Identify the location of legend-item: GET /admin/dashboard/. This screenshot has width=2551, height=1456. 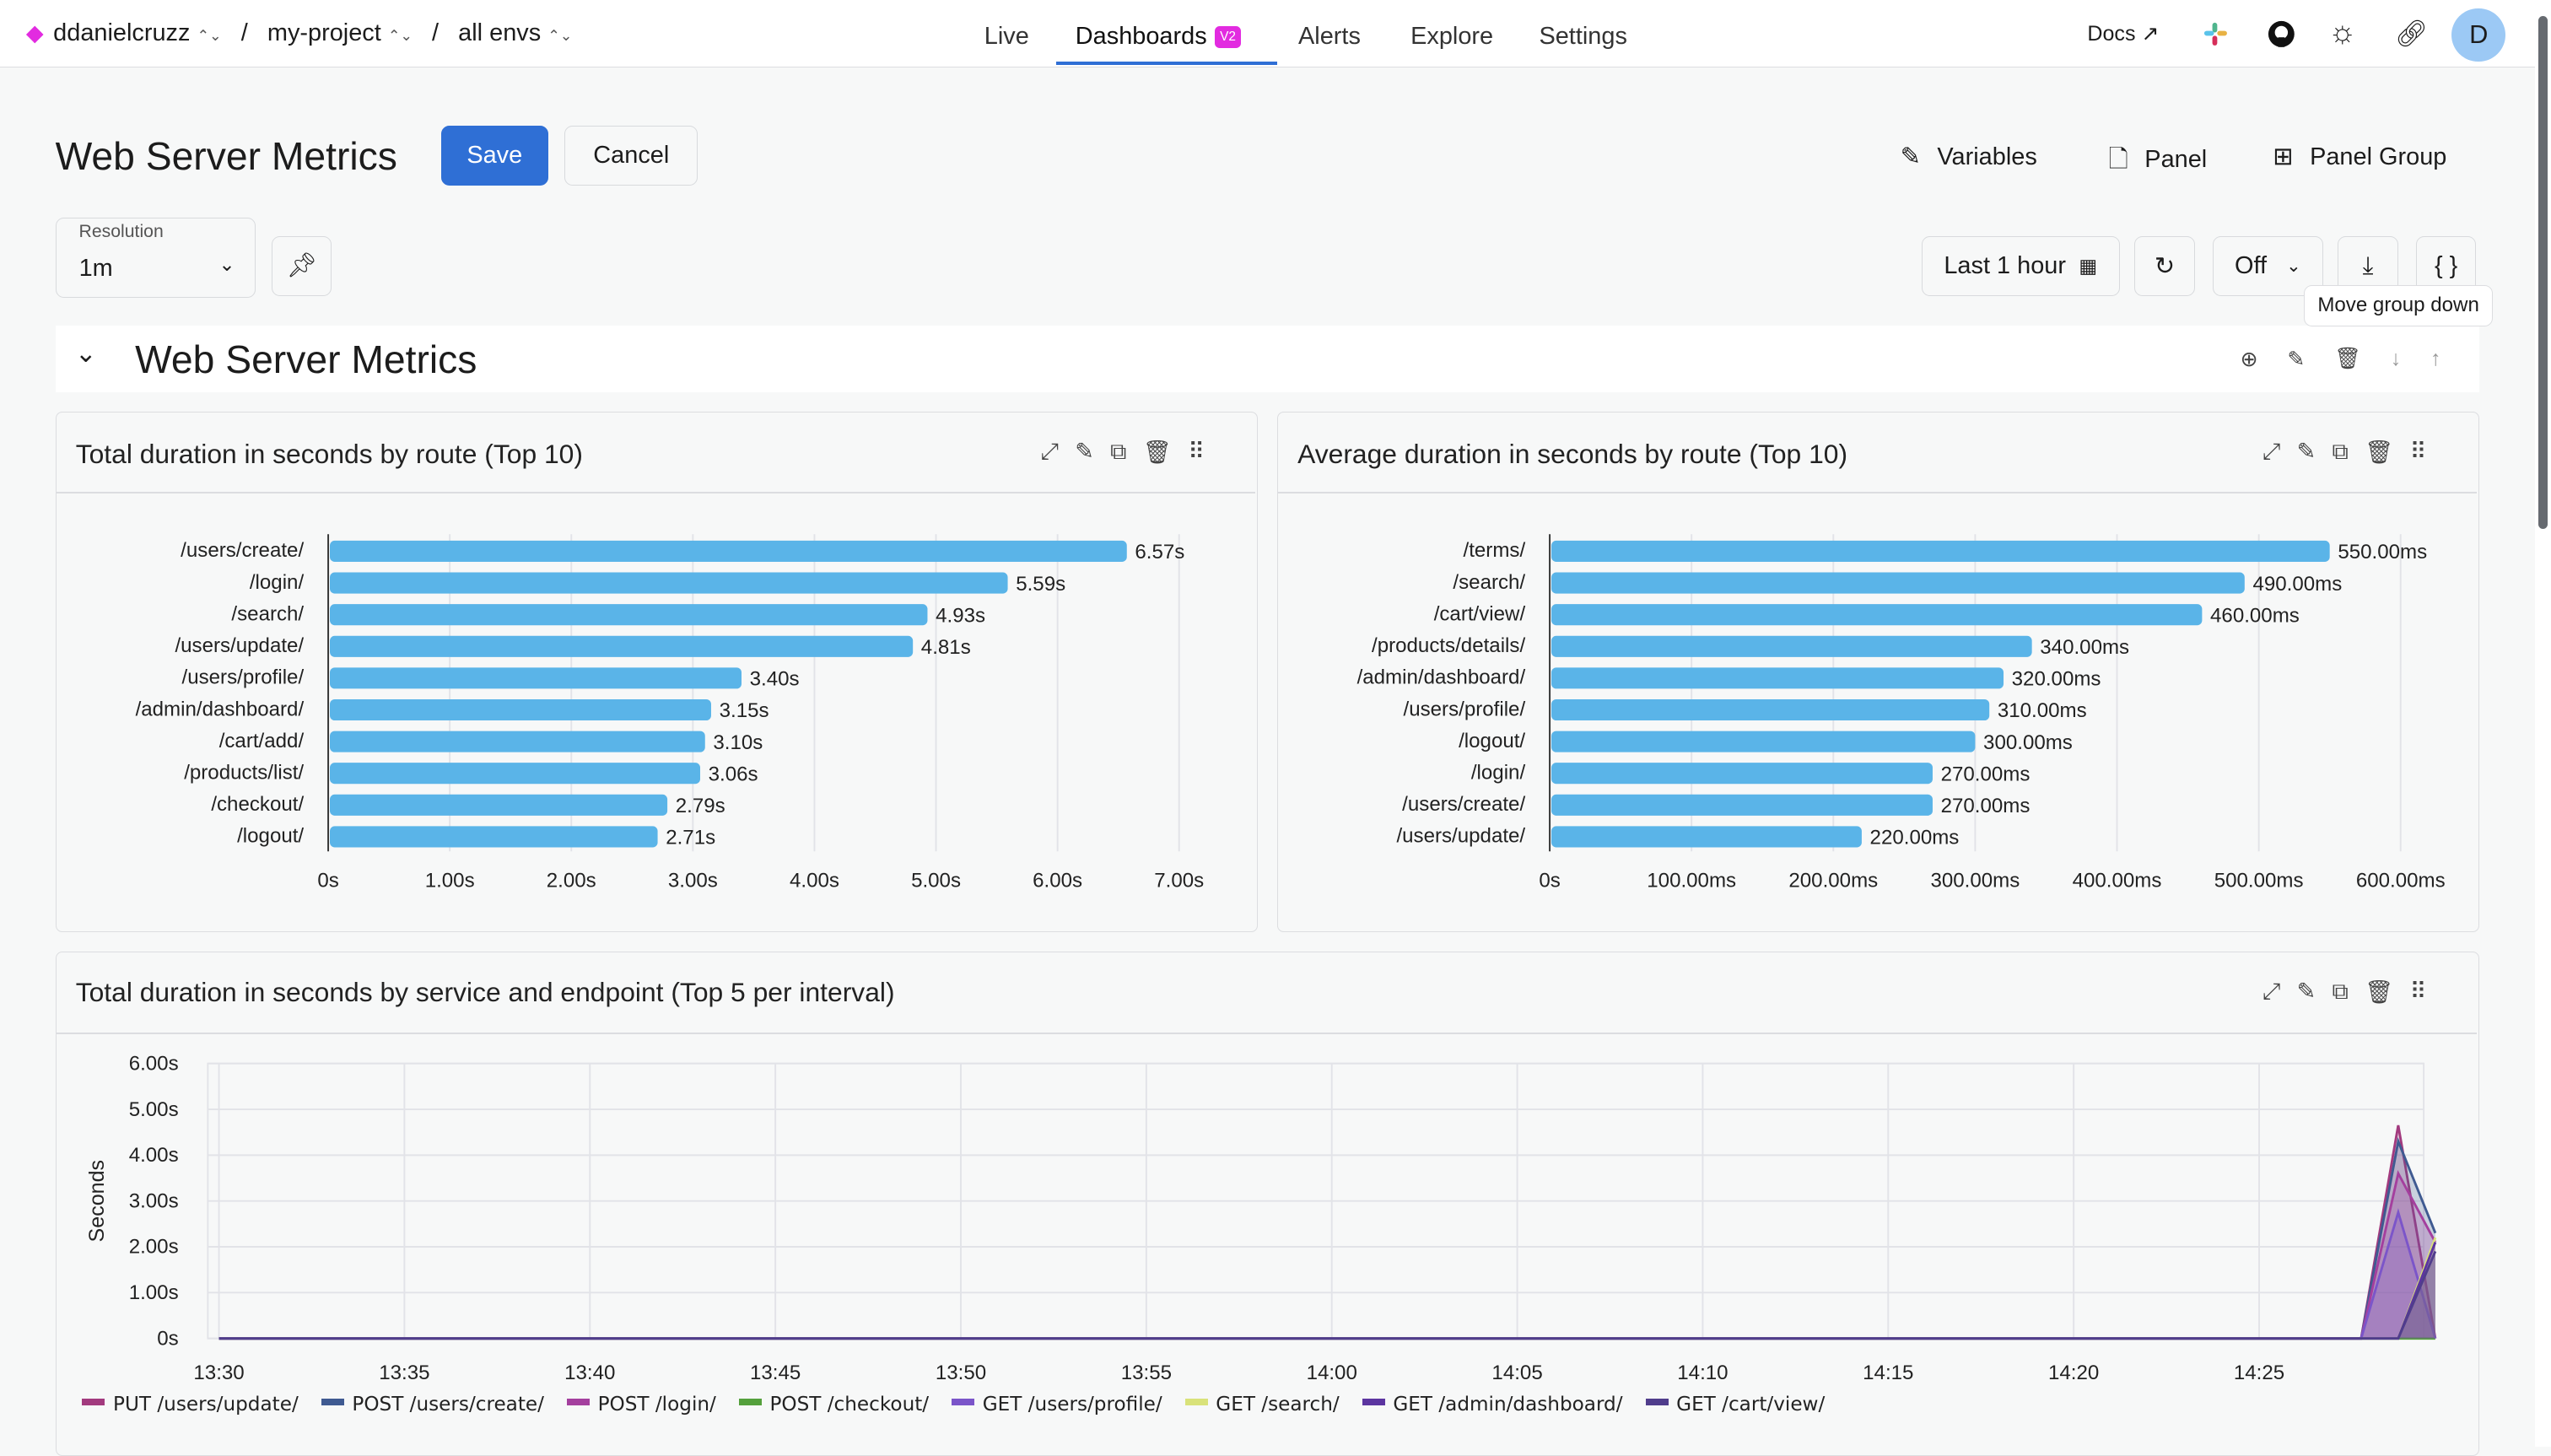
(1492, 1405).